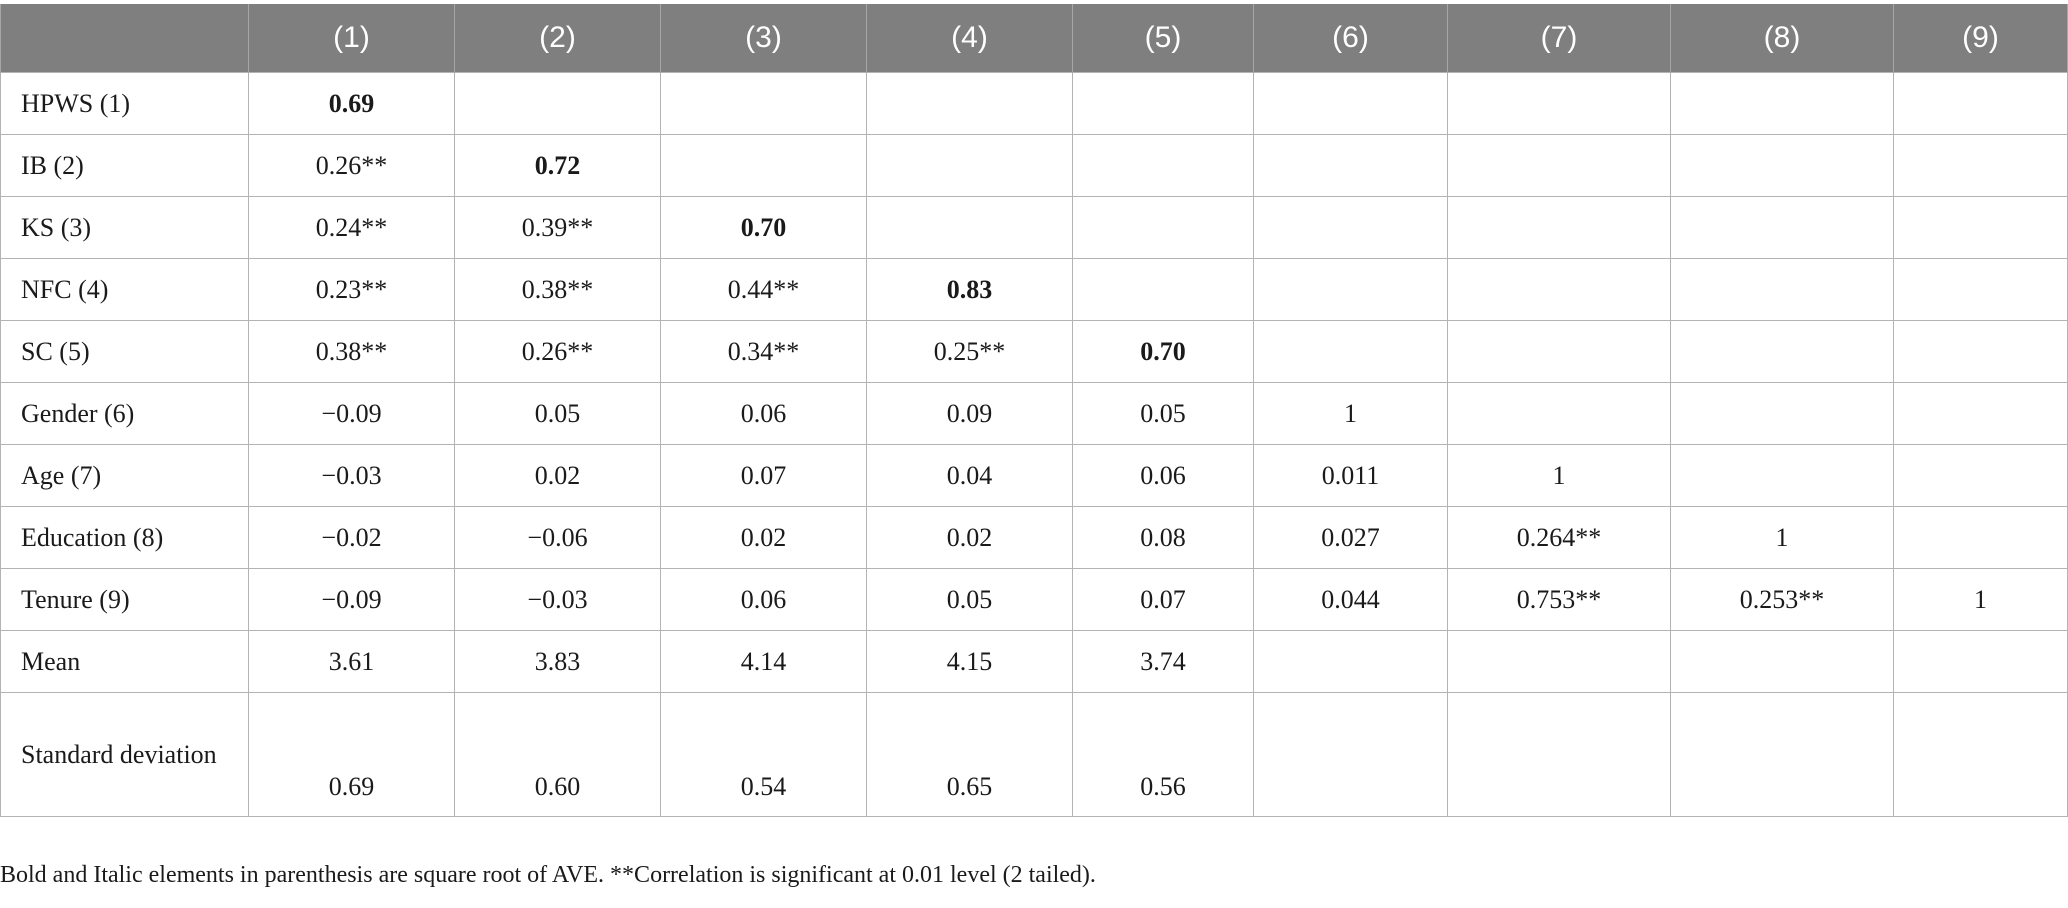 The image size is (2068, 908). What do you see at coordinates (351, 103) in the screenshot?
I see `table-cell: 0.69` at bounding box center [351, 103].